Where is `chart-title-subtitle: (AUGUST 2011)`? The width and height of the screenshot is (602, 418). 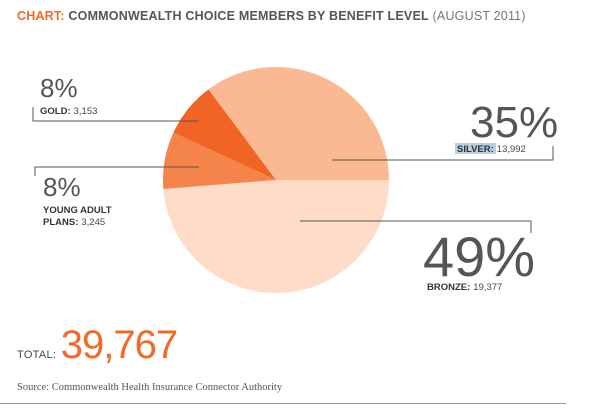 chart-title-subtitle: (AUGUST 2011) is located at coordinates (479, 16).